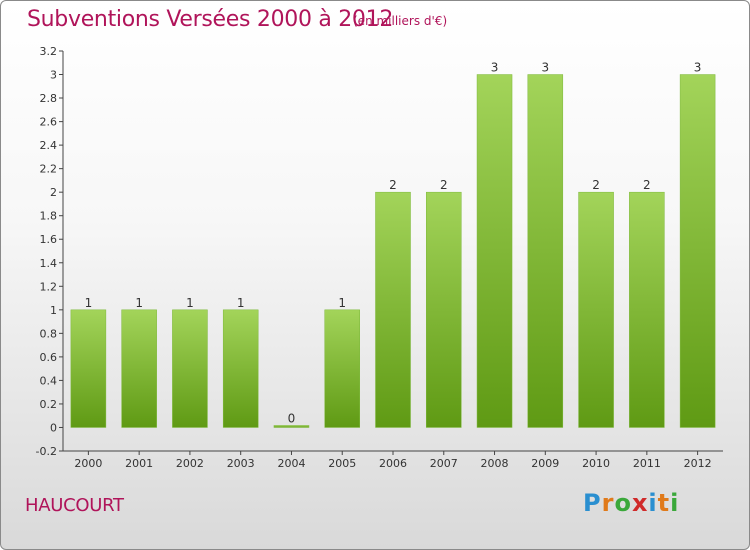  What do you see at coordinates (53, 310) in the screenshot?
I see `y-tick-label: 1` at bounding box center [53, 310].